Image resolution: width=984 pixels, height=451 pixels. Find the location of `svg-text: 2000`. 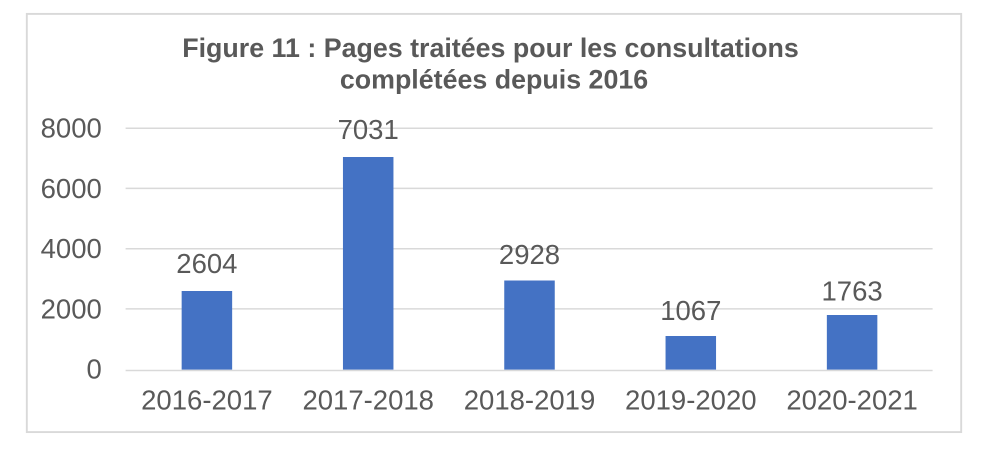

svg-text: 2000 is located at coordinates (71, 308).